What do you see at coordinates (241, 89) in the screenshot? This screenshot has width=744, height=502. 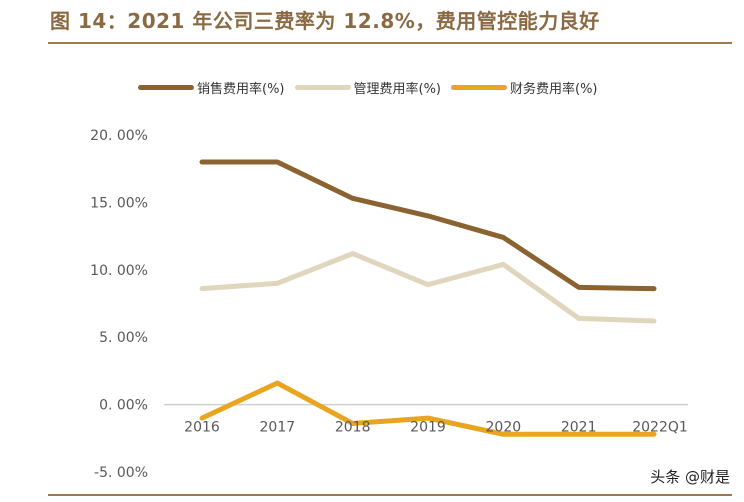 I see `legend-label-sales: 销售费用率(%)` at bounding box center [241, 89].